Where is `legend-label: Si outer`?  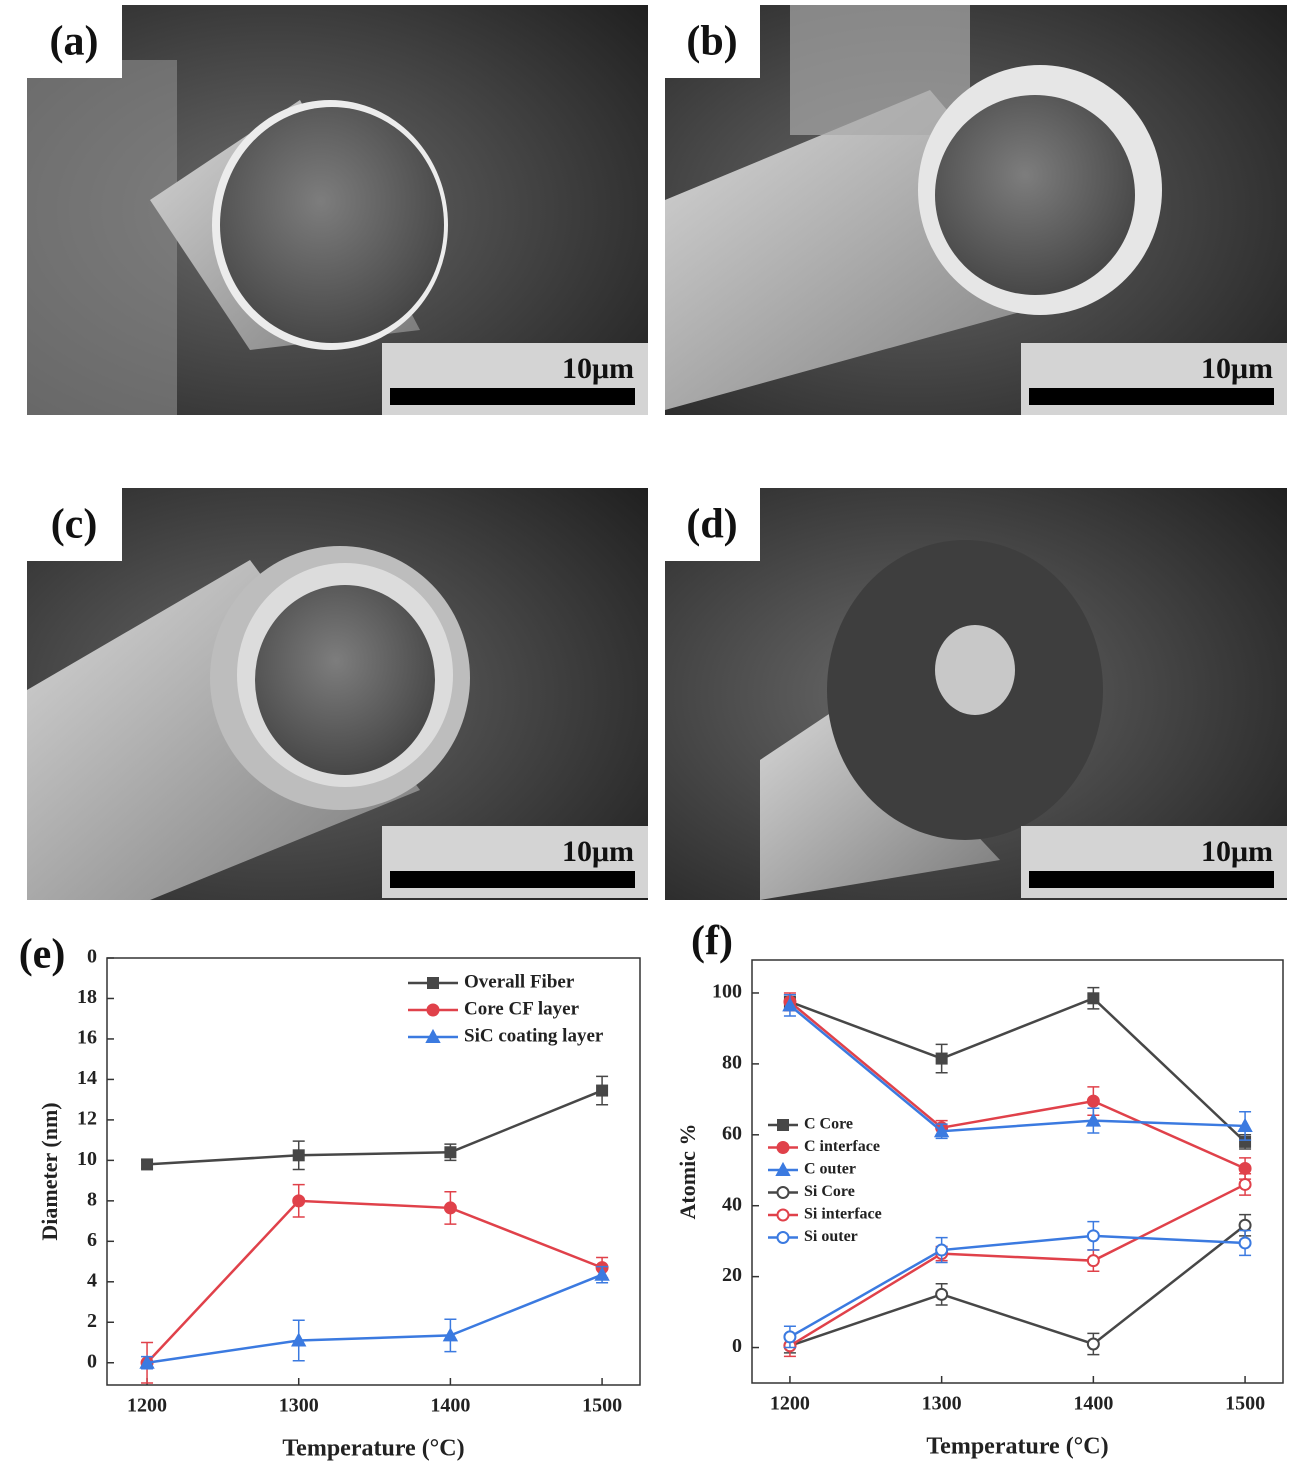 legend-label: Si outer is located at coordinates (831, 1236).